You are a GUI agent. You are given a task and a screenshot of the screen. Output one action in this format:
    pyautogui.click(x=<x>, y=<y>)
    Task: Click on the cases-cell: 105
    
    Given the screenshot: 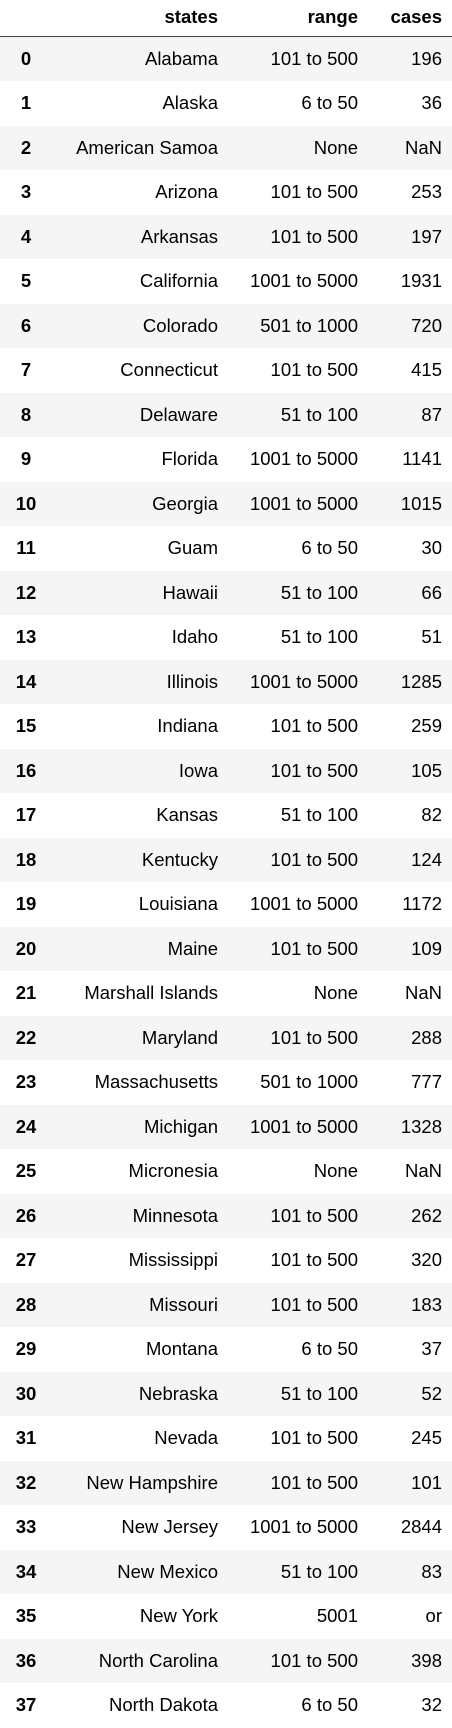 What is the action you would take?
    pyautogui.click(x=426, y=770)
    